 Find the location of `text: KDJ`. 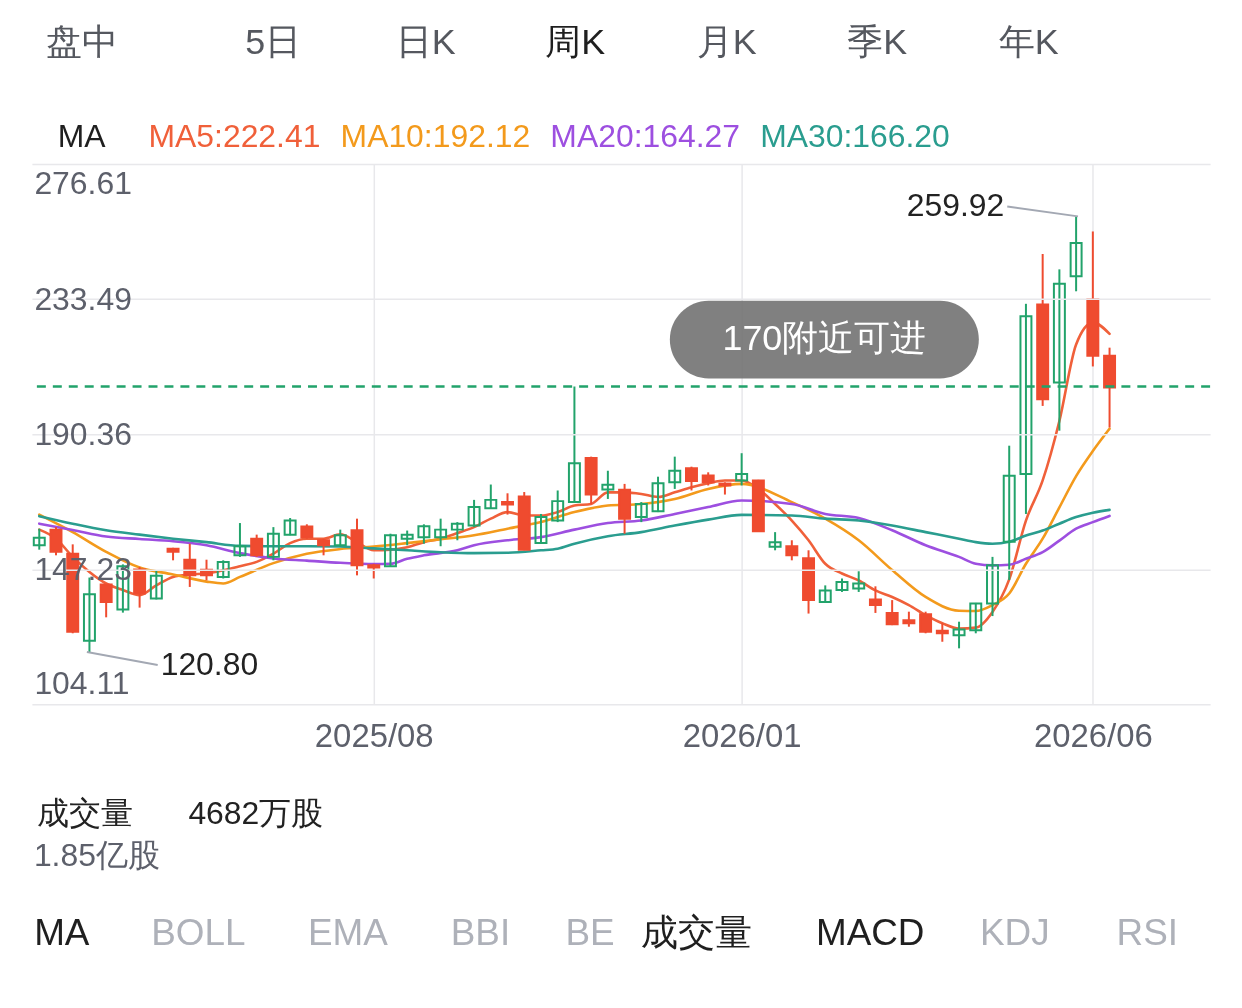

text: KDJ is located at coordinates (1014, 932).